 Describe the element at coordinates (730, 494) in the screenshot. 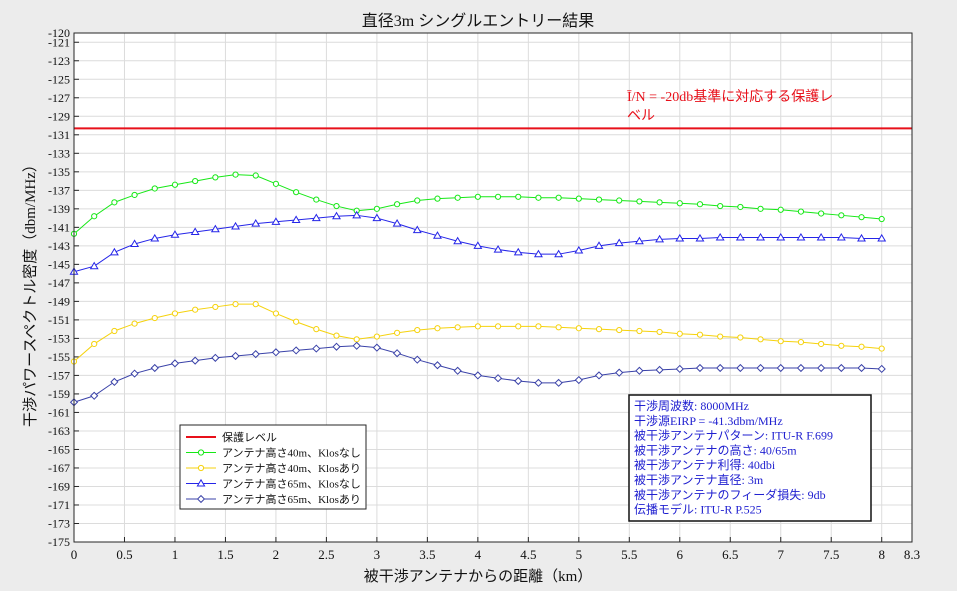

I see `info-box-line: 被干渉アンテナのフィーダ損失: 9db` at that location.